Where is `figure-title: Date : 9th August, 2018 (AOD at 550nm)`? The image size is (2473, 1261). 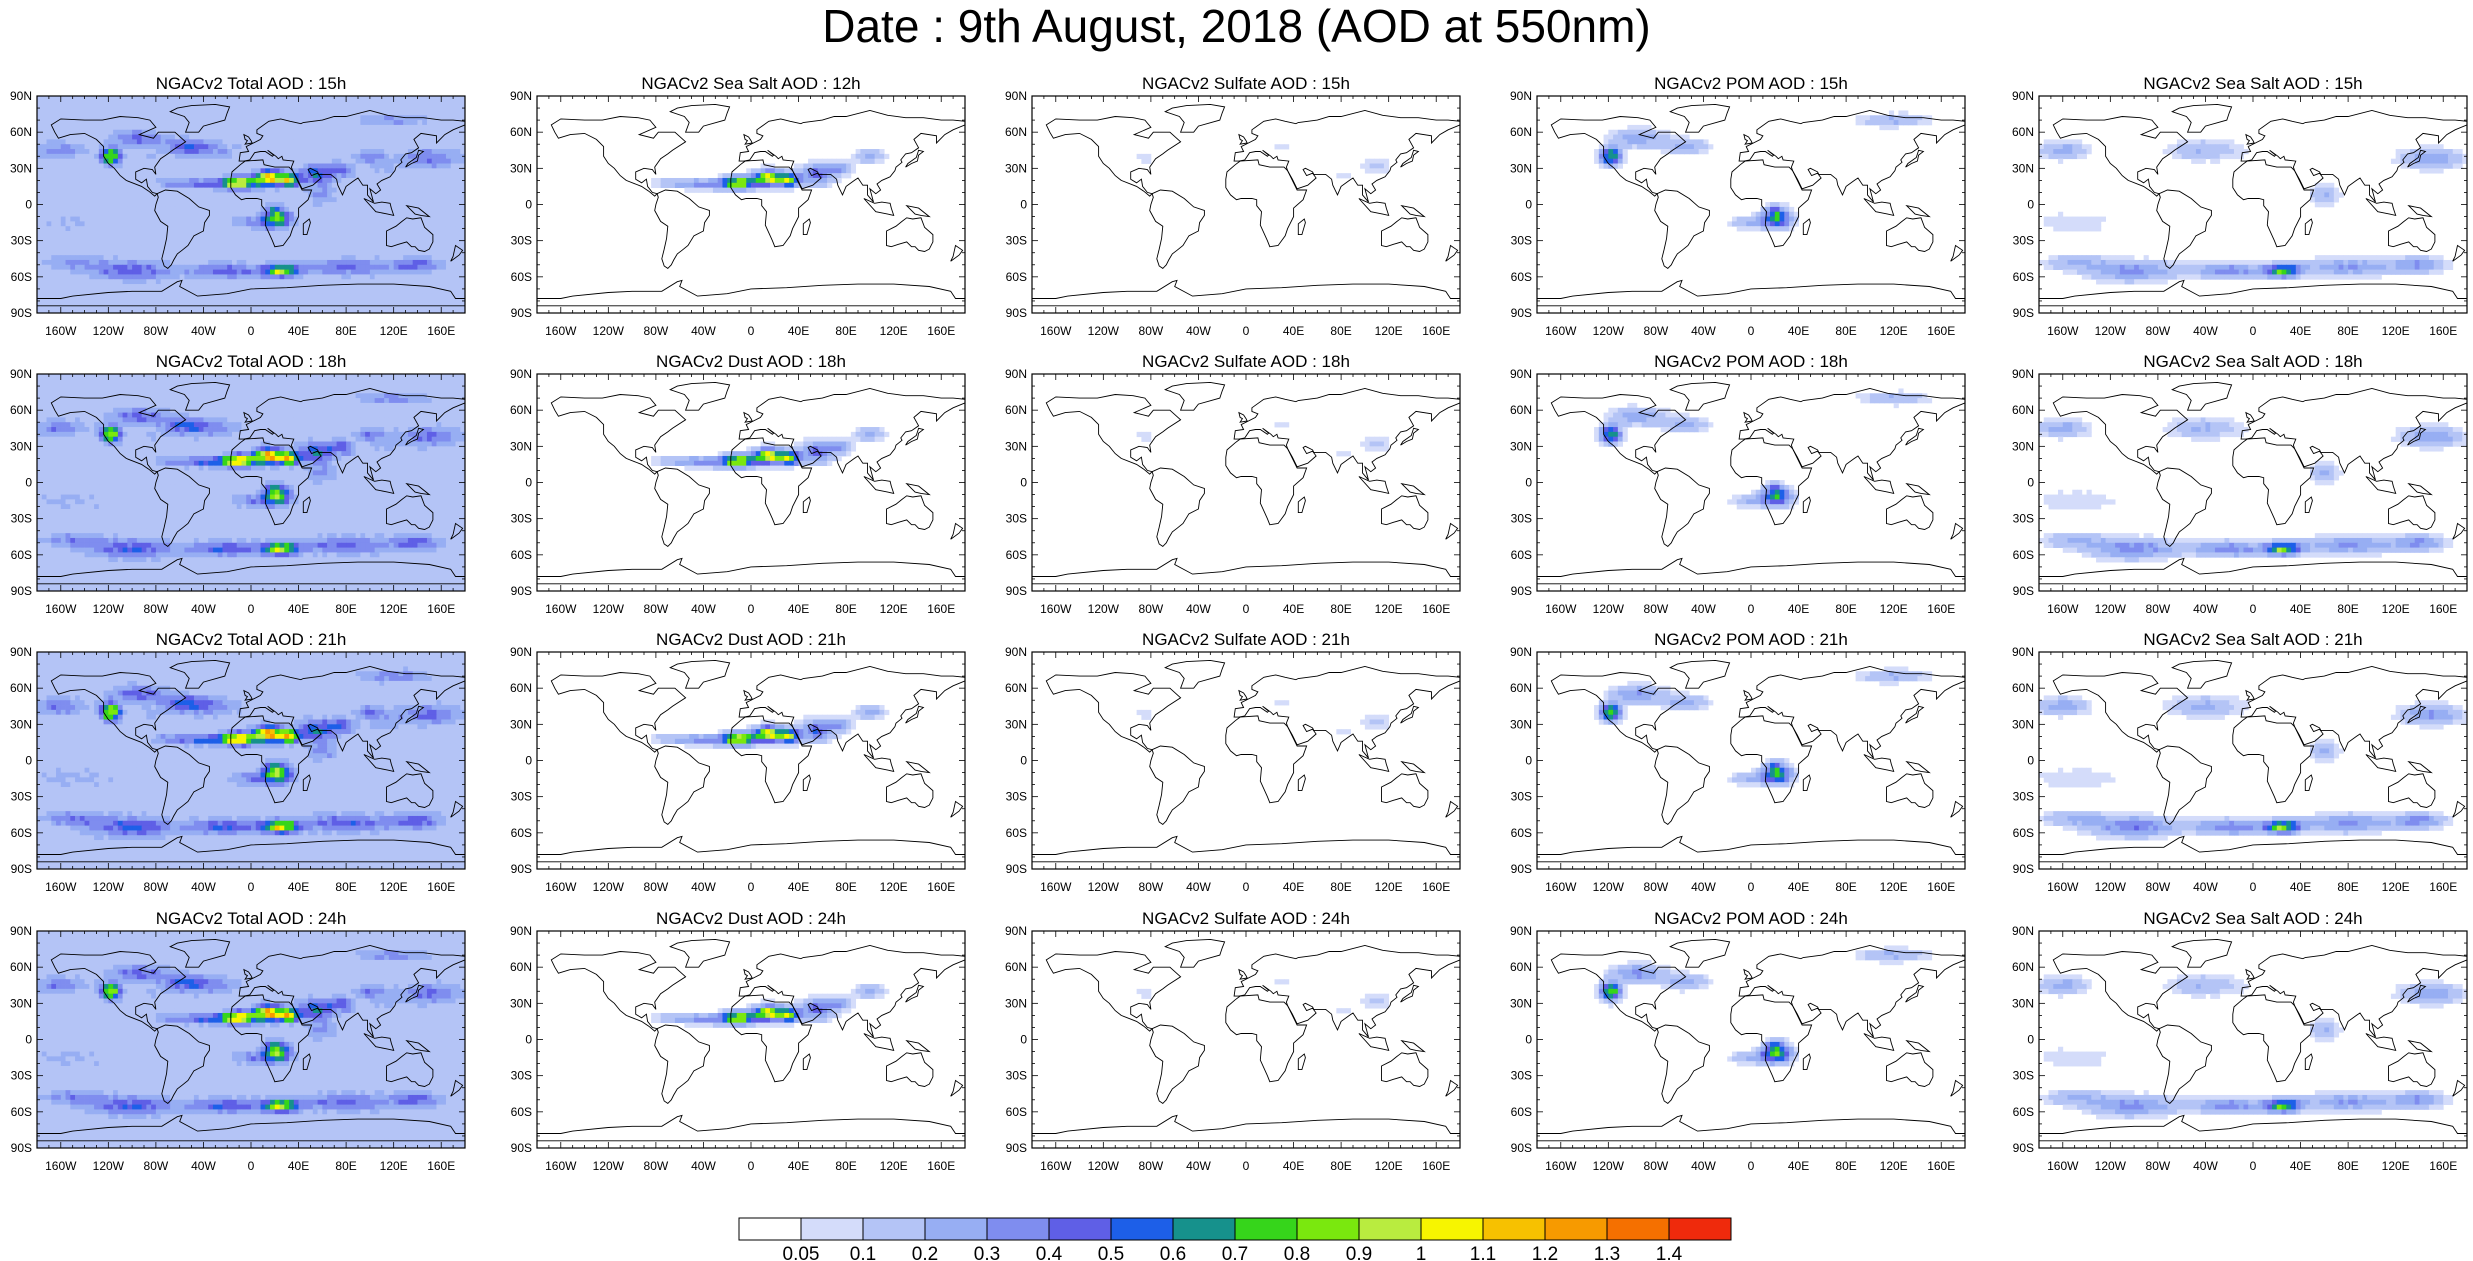
figure-title: Date : 9th August, 2018 (AOD at 550nm) is located at coordinates (1236, 27).